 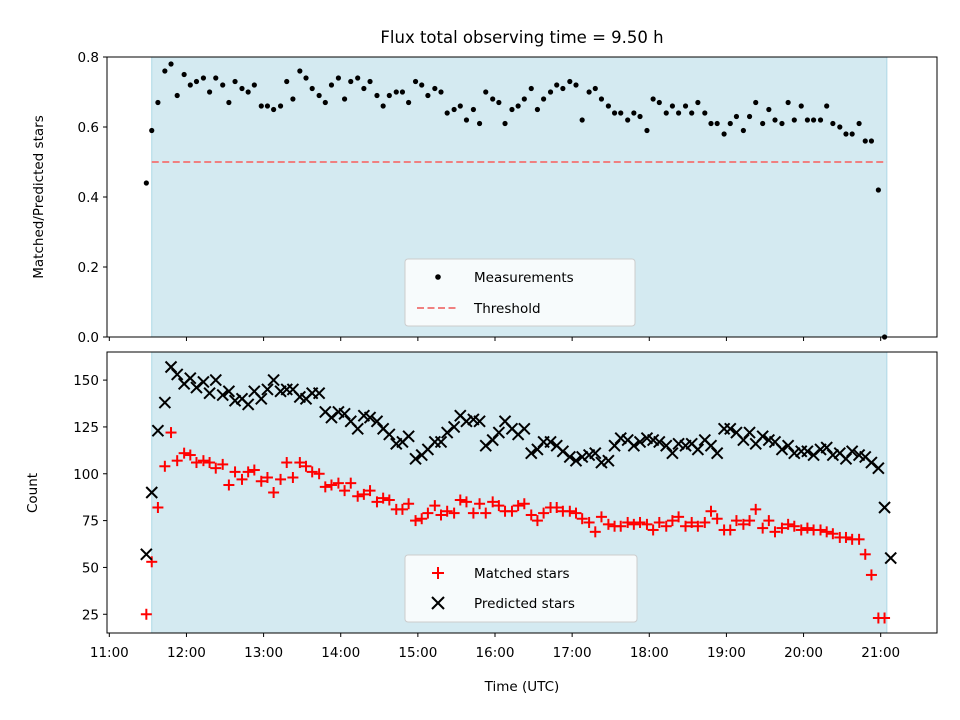 What do you see at coordinates (33, 493) in the screenshot?
I see `count-y-label: Count` at bounding box center [33, 493].